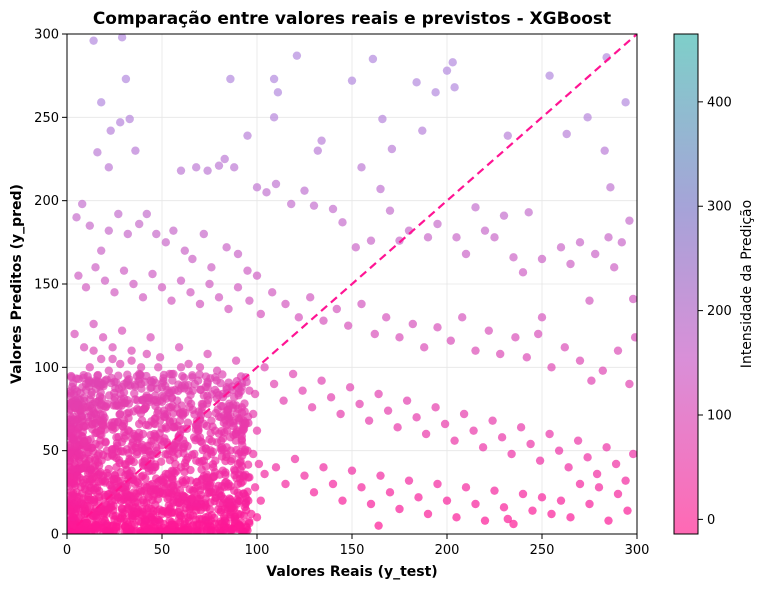 This screenshot has width=765, height=590. What do you see at coordinates (711, 520) in the screenshot?
I see `colorbar-tick-label: 0` at bounding box center [711, 520].